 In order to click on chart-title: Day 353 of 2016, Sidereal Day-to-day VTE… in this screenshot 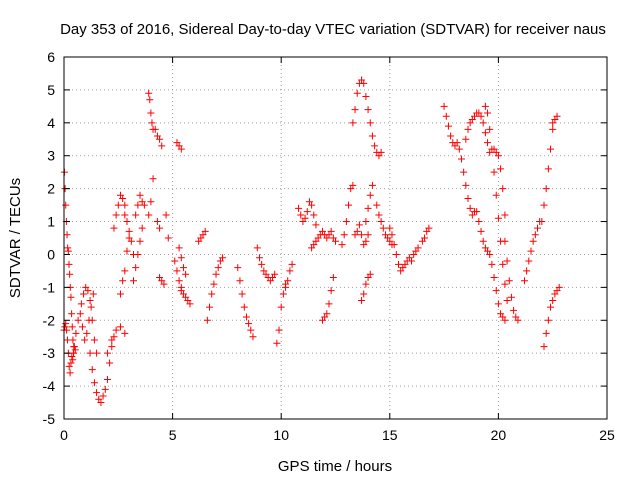, I will do `click(333, 29)`.